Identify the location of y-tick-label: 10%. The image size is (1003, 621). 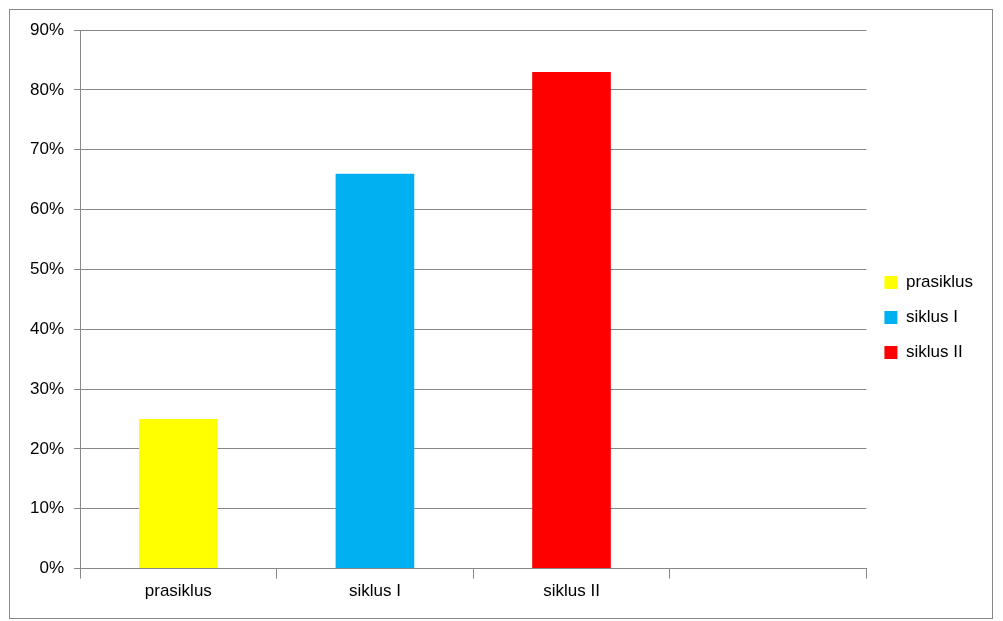
(47, 508).